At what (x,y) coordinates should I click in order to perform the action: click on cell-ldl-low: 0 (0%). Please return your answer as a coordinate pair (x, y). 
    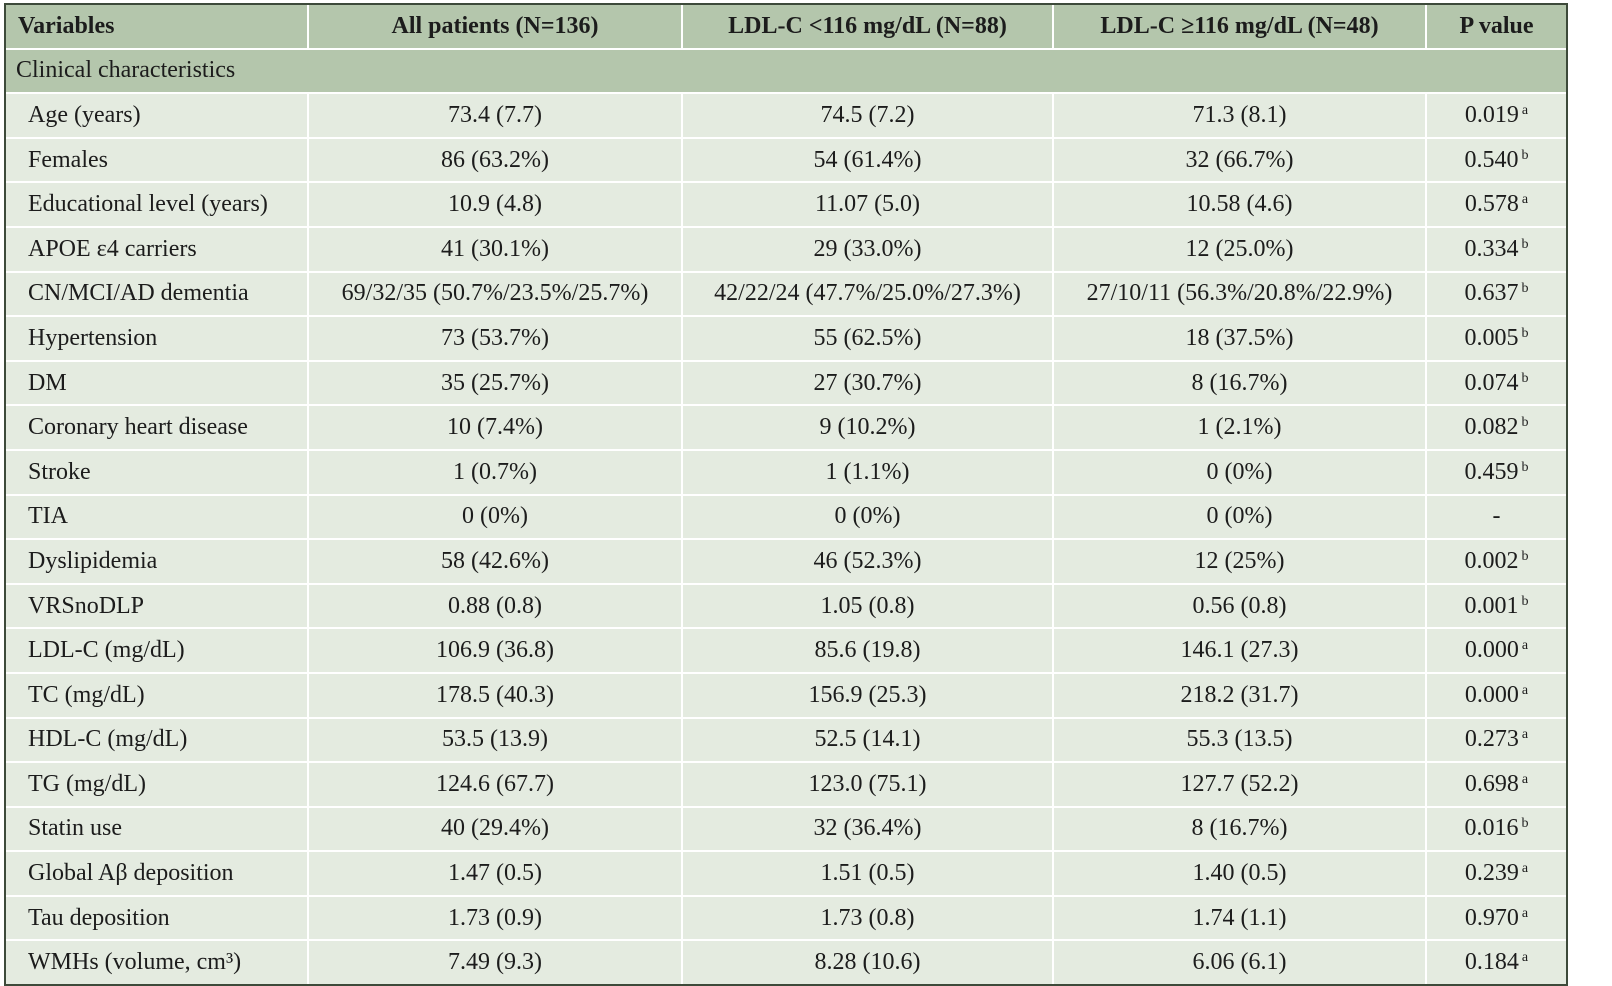
    Looking at the image, I should click on (868, 517).